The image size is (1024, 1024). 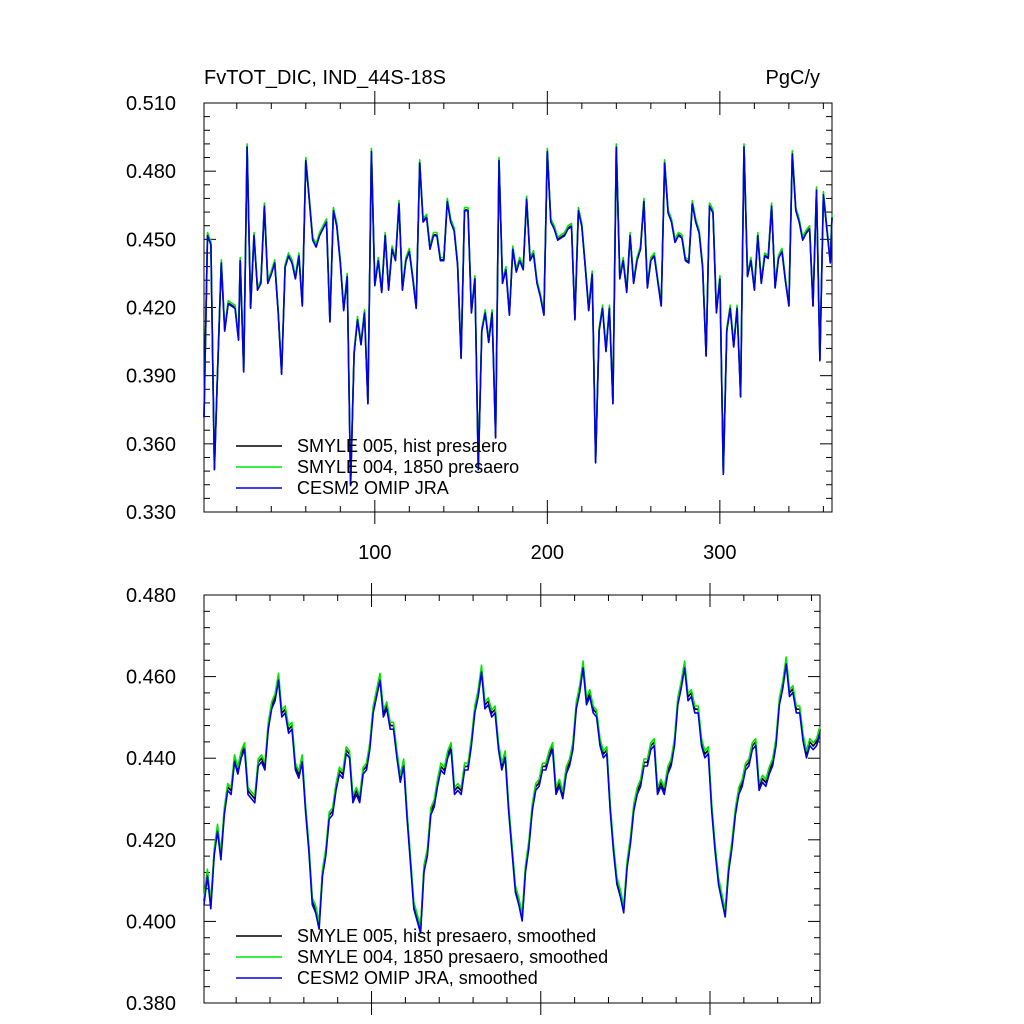 What do you see at coordinates (446, 936) in the screenshot?
I see `legend-label-s005: SMYLE 005, hist presaero, smoothed` at bounding box center [446, 936].